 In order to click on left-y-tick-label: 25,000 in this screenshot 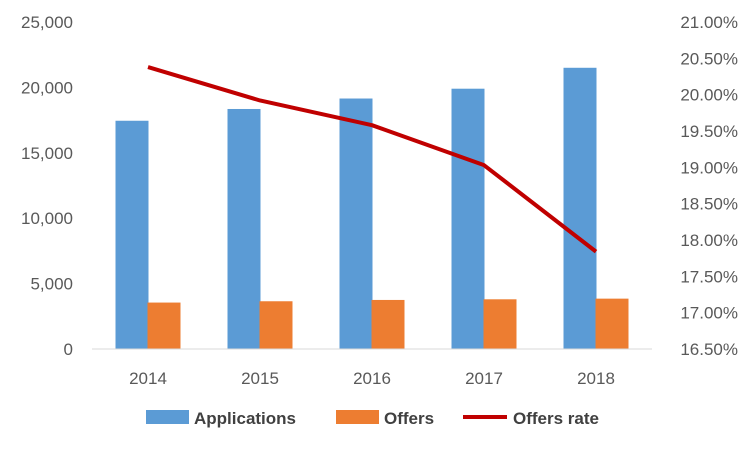, I will do `click(47, 22)`.